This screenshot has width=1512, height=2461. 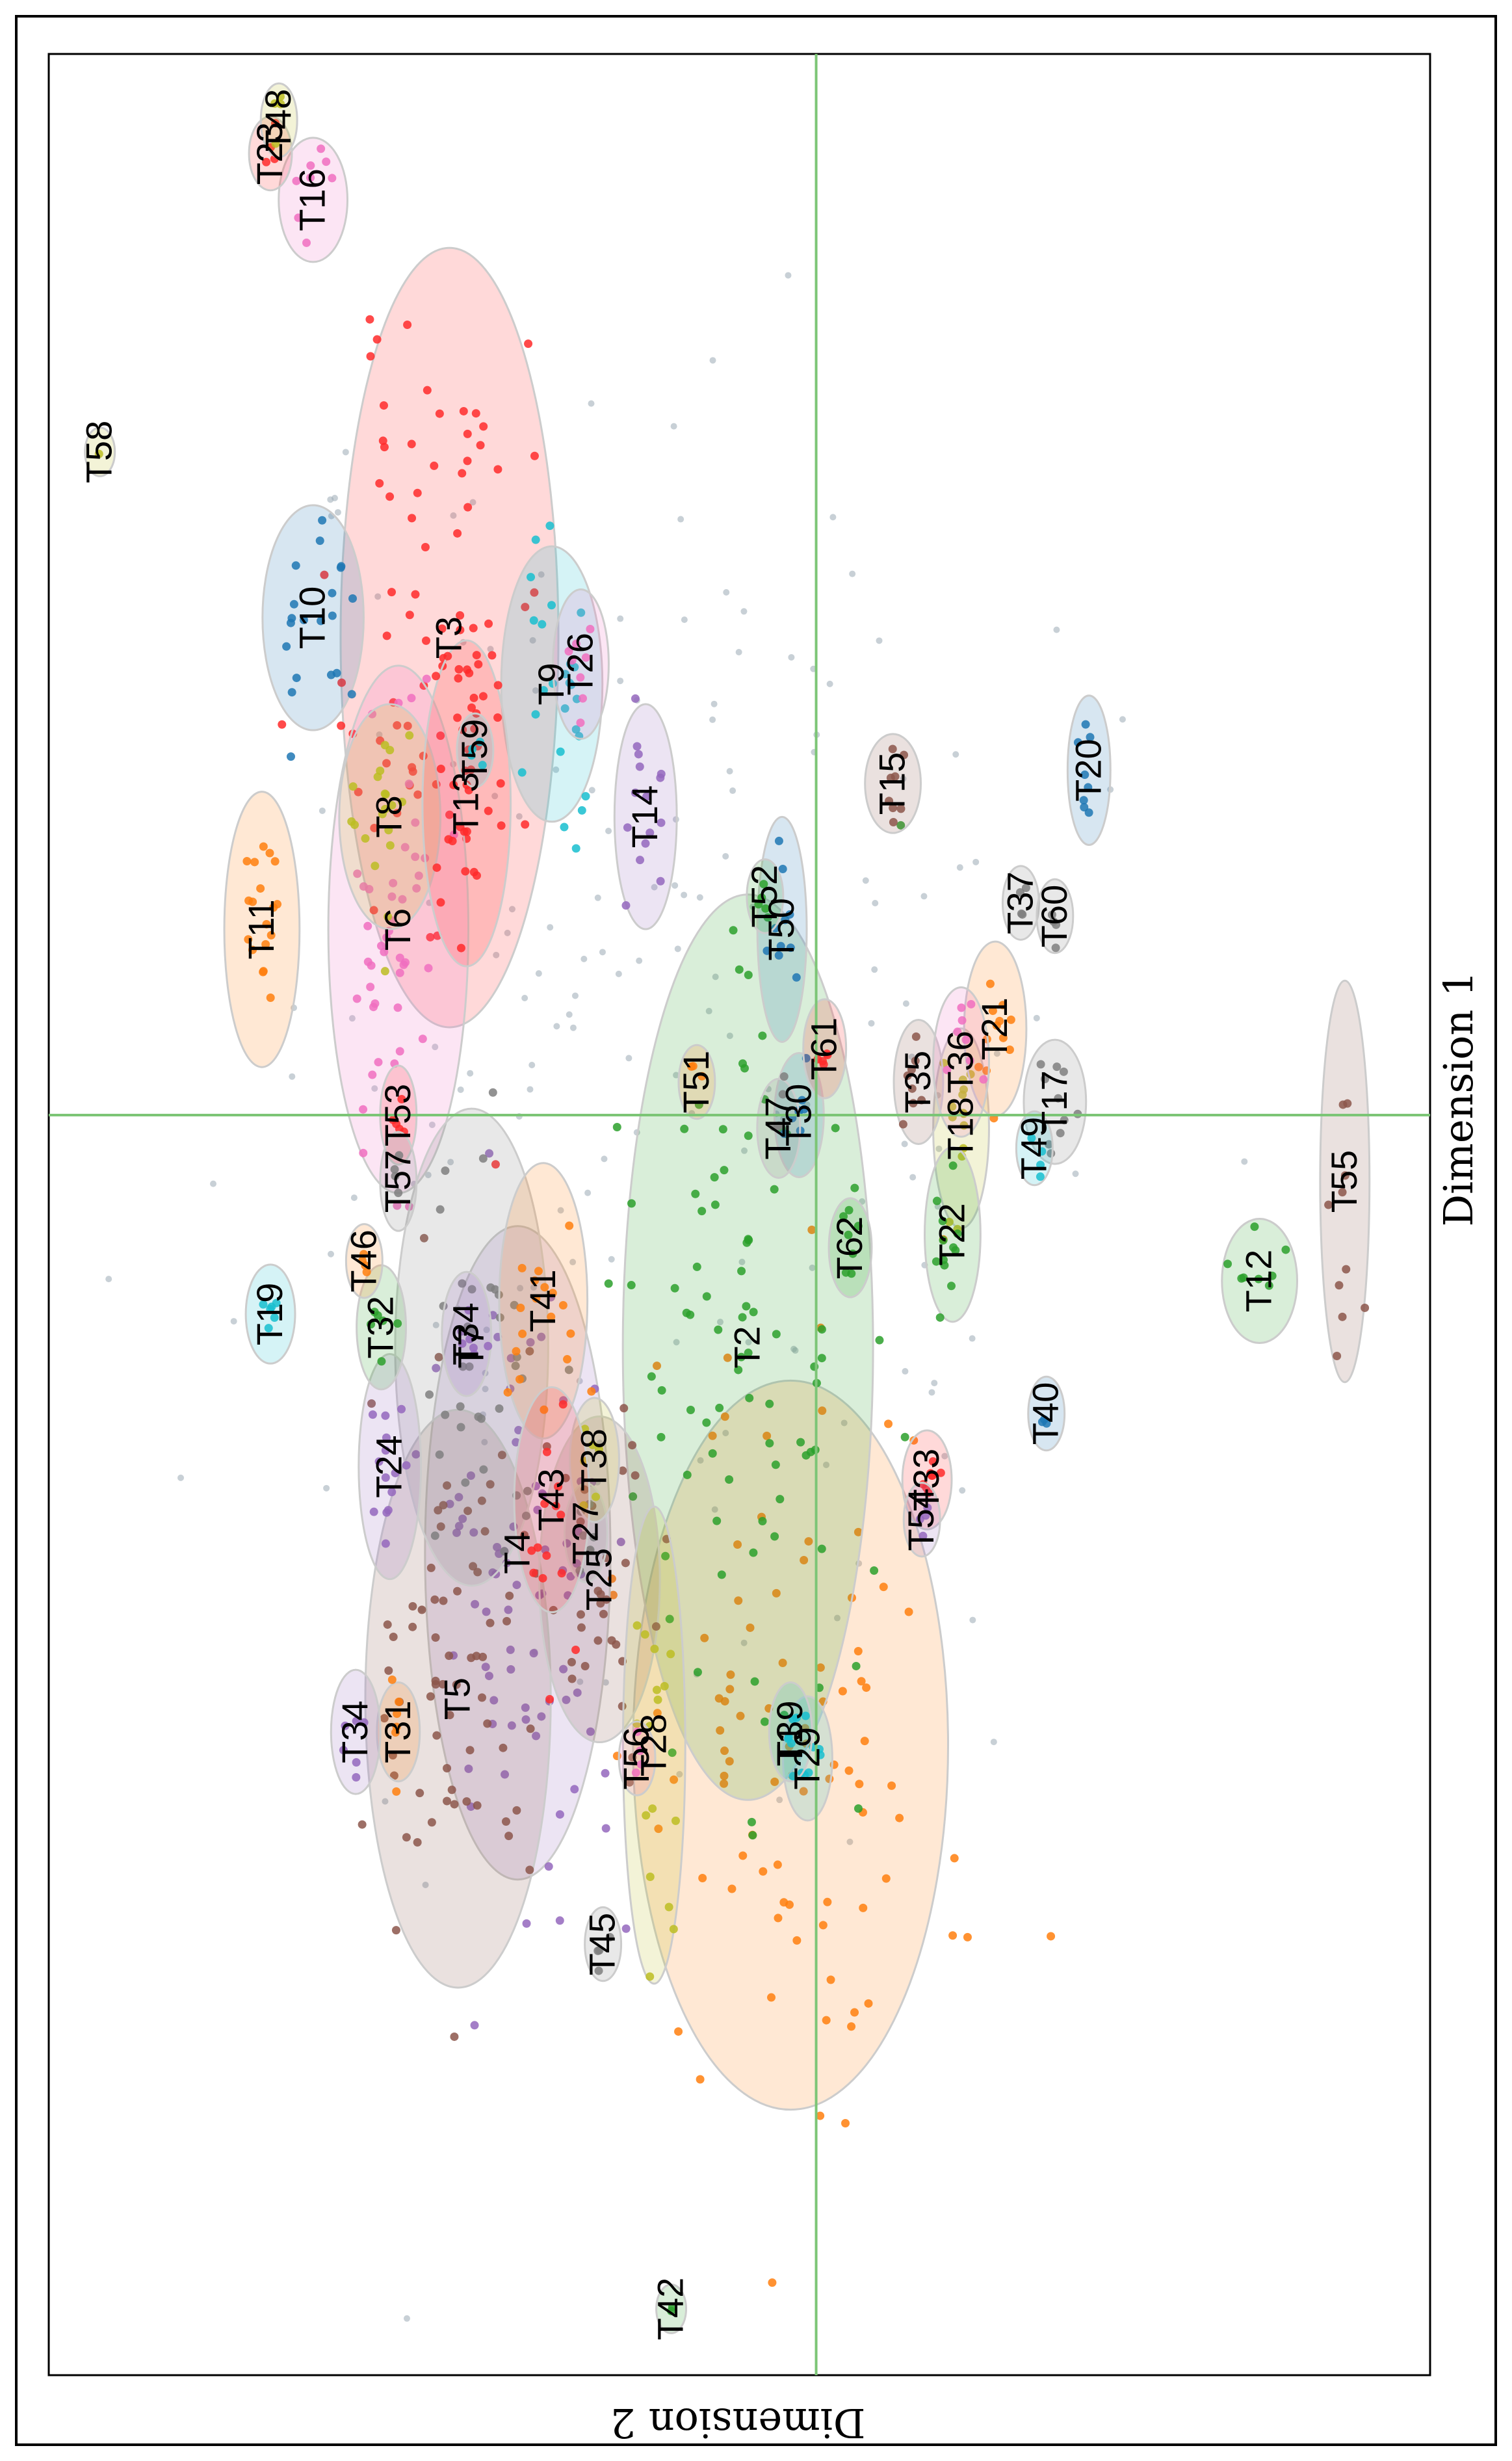 What do you see at coordinates (313, 200) in the screenshot?
I see `cluster-t16` at bounding box center [313, 200].